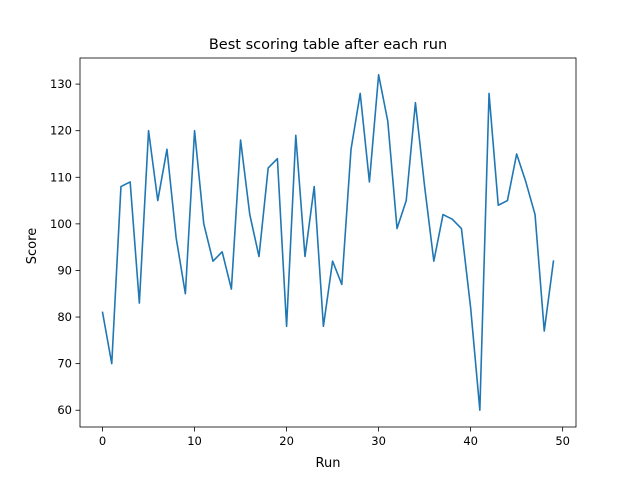 This screenshot has width=640, height=484. Describe the element at coordinates (194, 441) in the screenshot. I see `x-tick-label: 10` at that location.